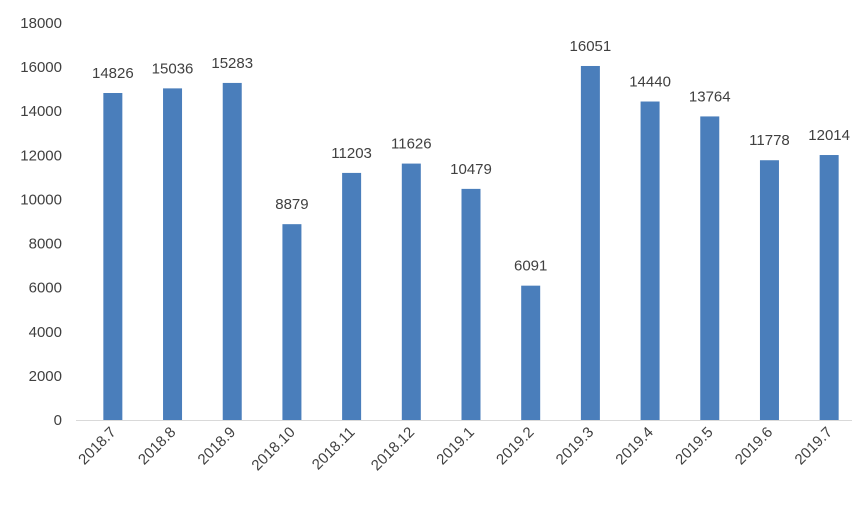  What do you see at coordinates (650, 82) in the screenshot?
I see `data-label: 14440` at bounding box center [650, 82].